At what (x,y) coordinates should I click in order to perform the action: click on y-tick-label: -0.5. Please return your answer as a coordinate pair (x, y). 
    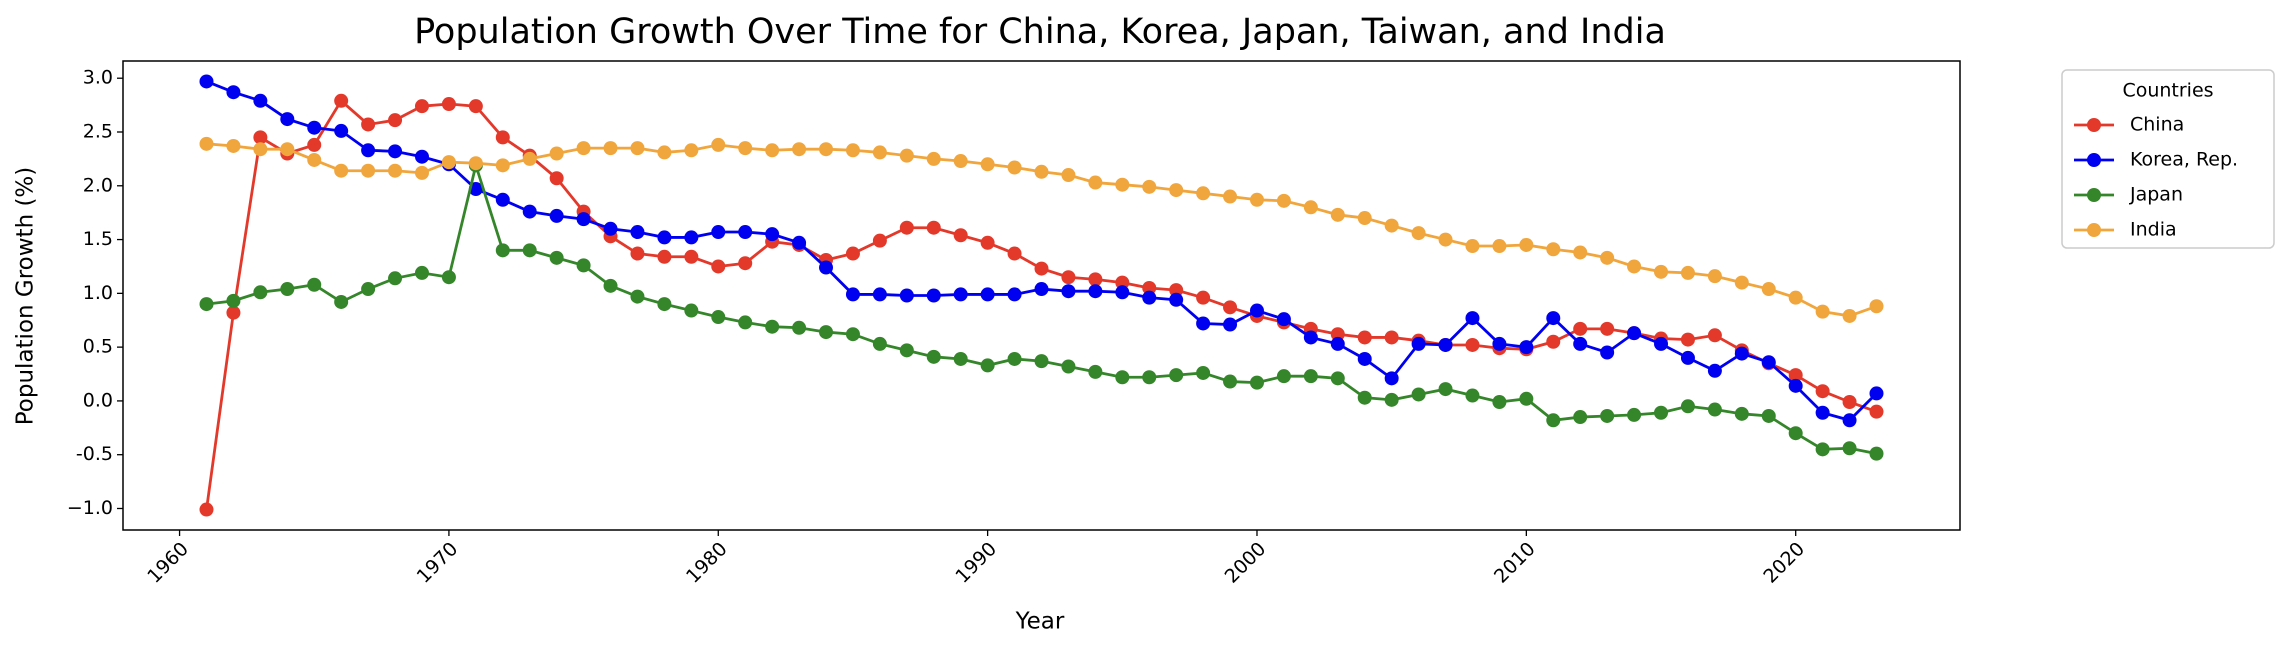
    Looking at the image, I should click on (94, 454).